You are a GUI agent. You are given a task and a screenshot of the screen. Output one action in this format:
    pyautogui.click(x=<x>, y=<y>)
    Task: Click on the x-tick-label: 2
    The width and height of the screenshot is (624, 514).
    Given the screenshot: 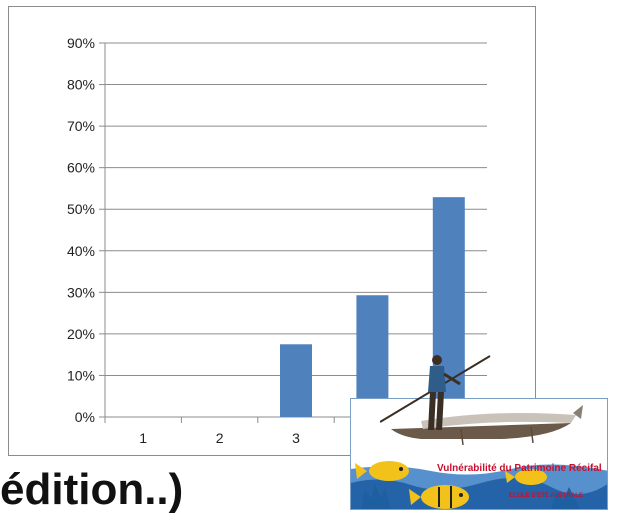 What is the action you would take?
    pyautogui.click(x=220, y=438)
    